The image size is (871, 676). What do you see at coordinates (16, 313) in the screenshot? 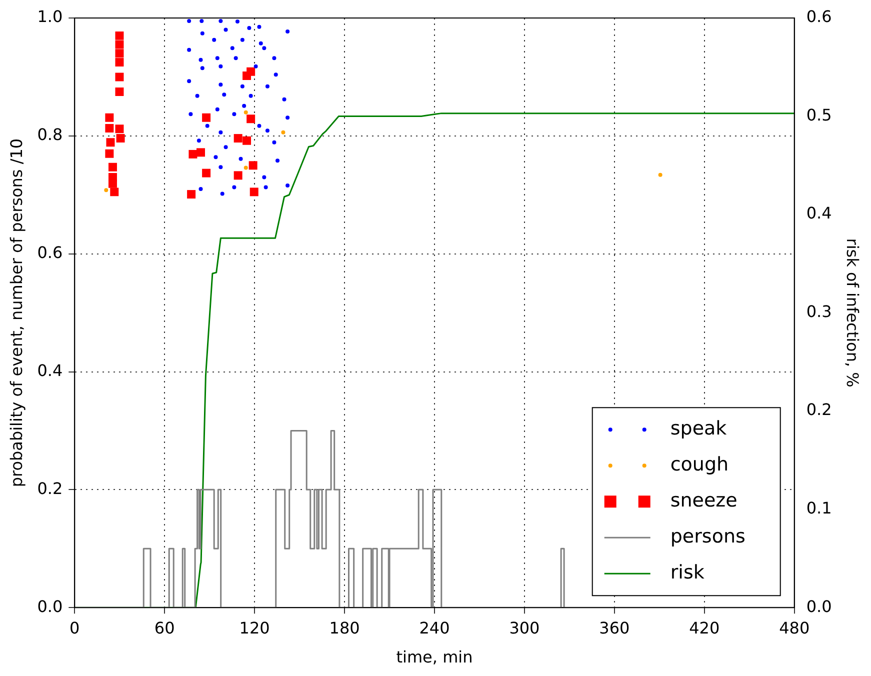
I see `y-axis-title: probability of event, number of persons /10` at bounding box center [16, 313].